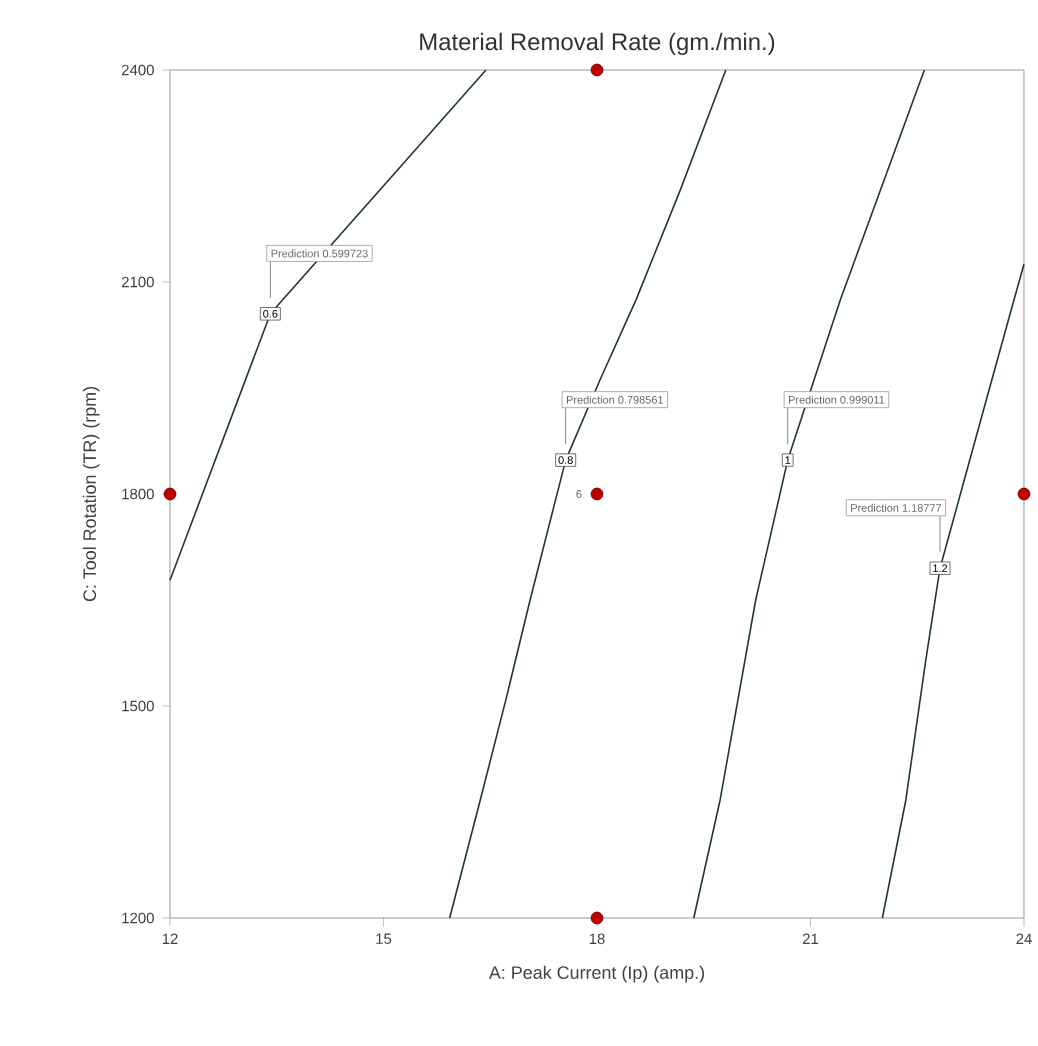 This screenshot has width=1038, height=1046. I want to click on y-axis-title: C: Tool Rotation (TR) (rpm), so click(91, 494).